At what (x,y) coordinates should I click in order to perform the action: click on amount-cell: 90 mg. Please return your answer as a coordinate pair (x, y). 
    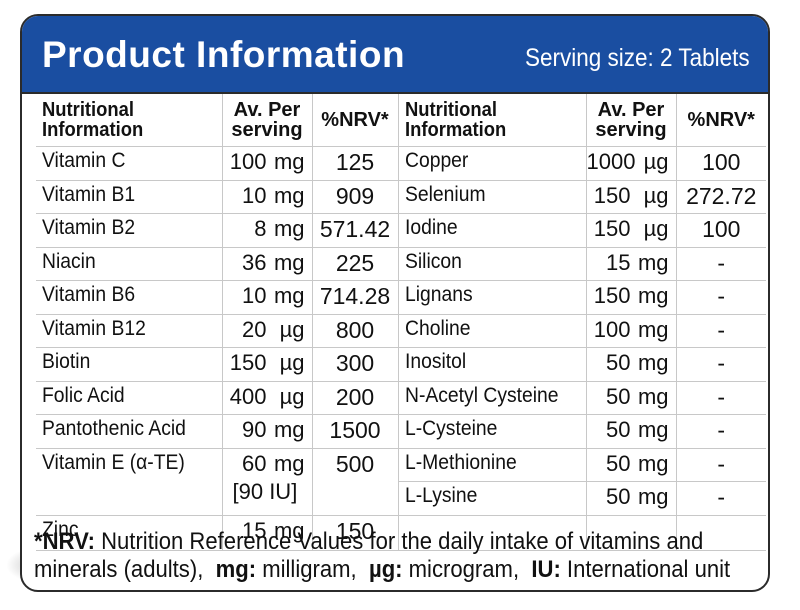
    Looking at the image, I should click on (267, 431).